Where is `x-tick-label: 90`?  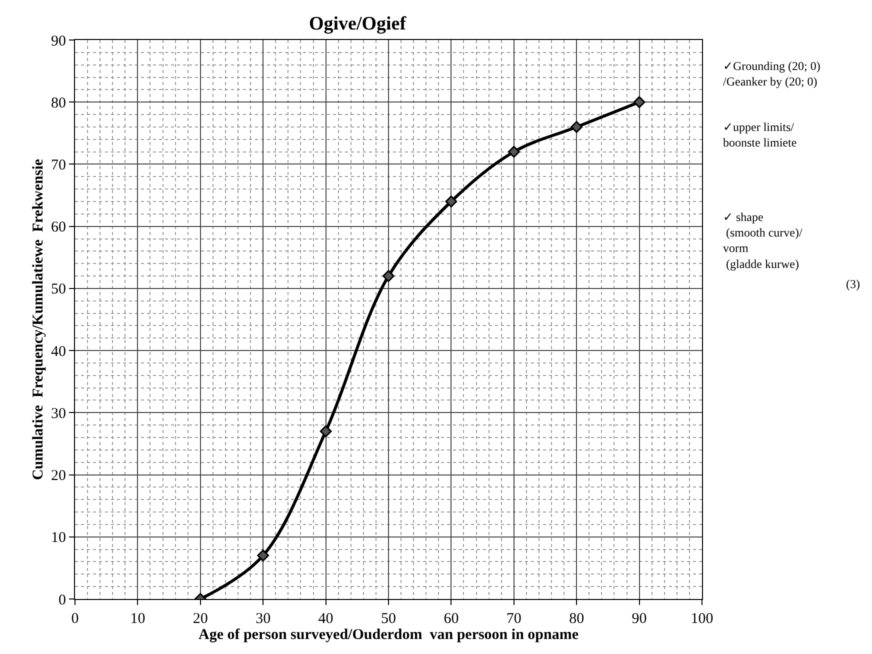 x-tick-label: 90 is located at coordinates (639, 619).